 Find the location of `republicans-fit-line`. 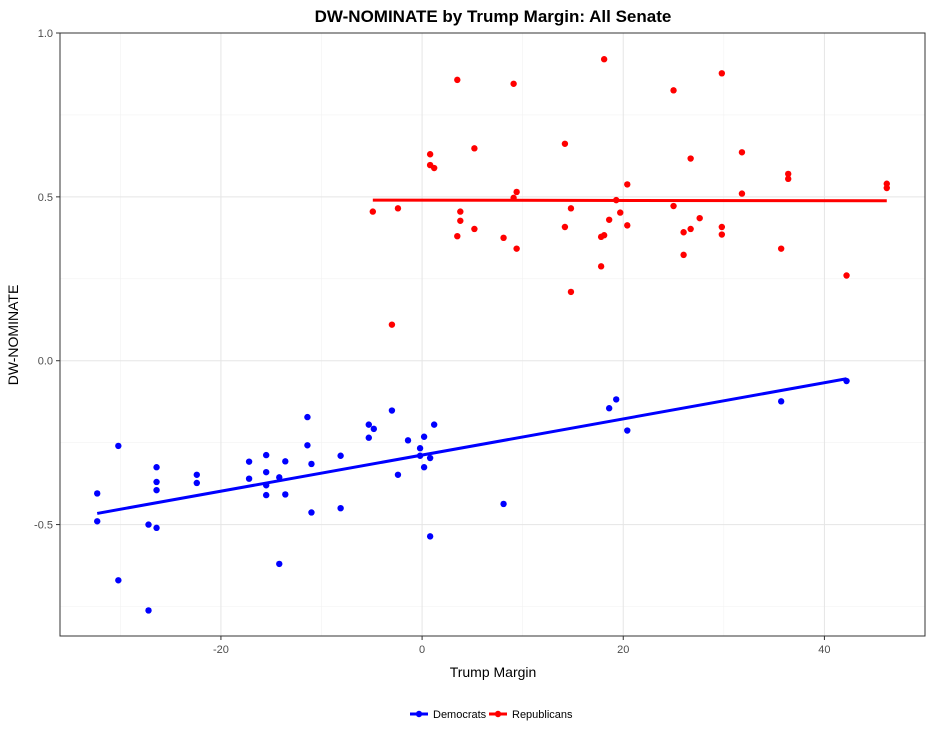

republicans-fit-line is located at coordinates (629, 200).